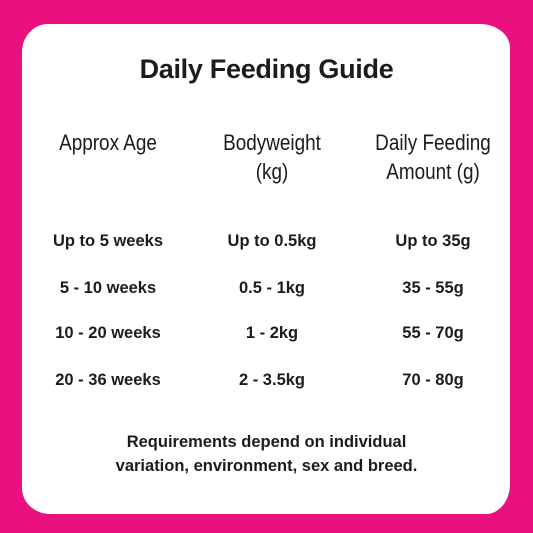 This screenshot has height=533, width=533. I want to click on cell-weight-row2: 0.5 - 1kg, so click(272, 288).